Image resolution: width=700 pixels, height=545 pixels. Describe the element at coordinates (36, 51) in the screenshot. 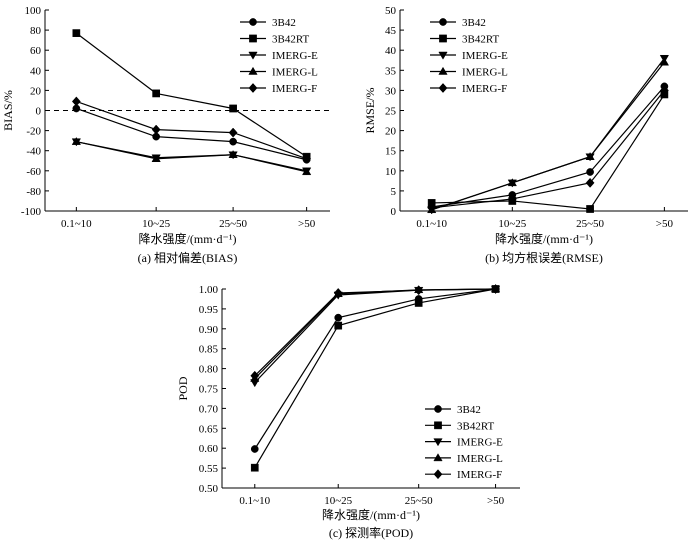

I see `y-tick-label: 60` at that location.